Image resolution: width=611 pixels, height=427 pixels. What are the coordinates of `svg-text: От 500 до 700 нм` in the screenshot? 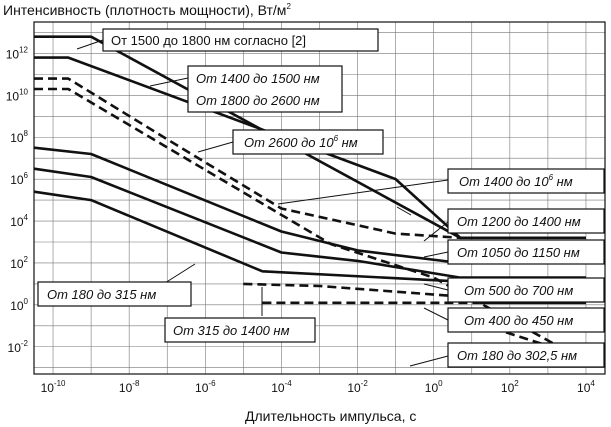 It's located at (518, 290).